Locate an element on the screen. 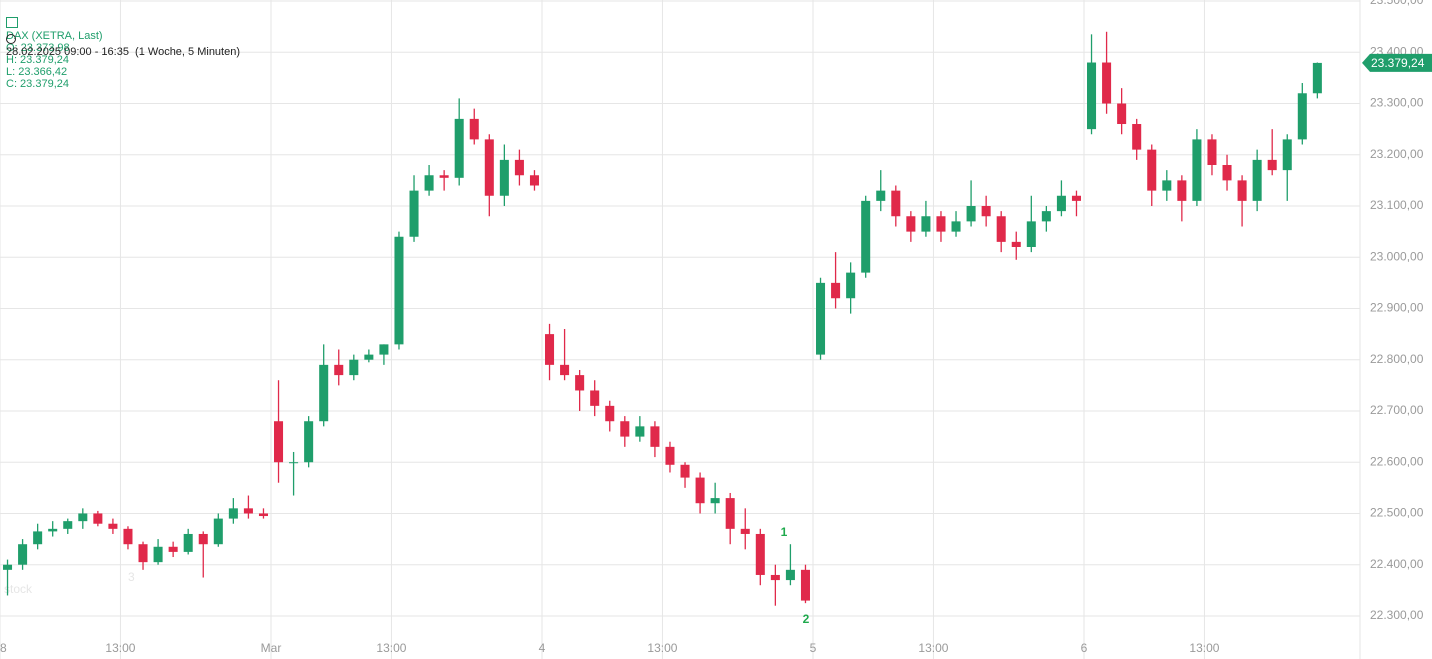 This screenshot has height=659, width=1432. instrument: DAX (XETRA, Last) is located at coordinates (54, 36).